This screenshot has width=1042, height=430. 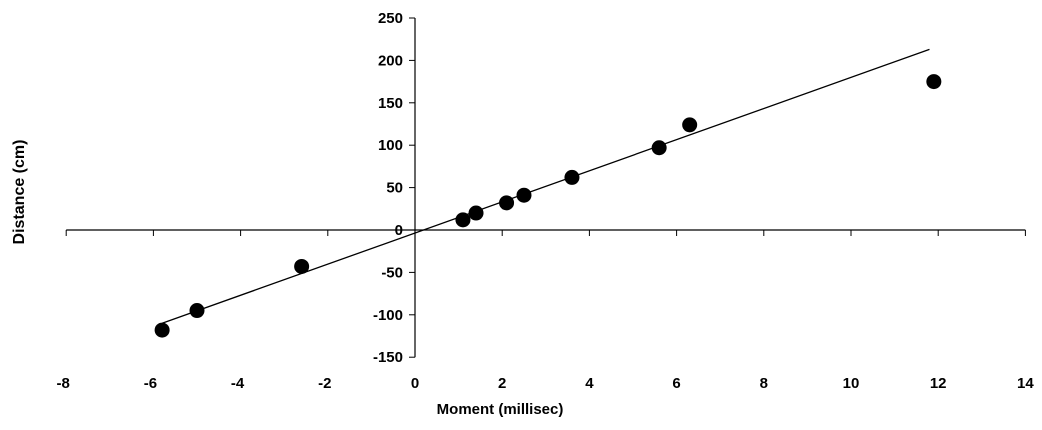 What do you see at coordinates (150, 383) in the screenshot?
I see `x-tick-label: -6` at bounding box center [150, 383].